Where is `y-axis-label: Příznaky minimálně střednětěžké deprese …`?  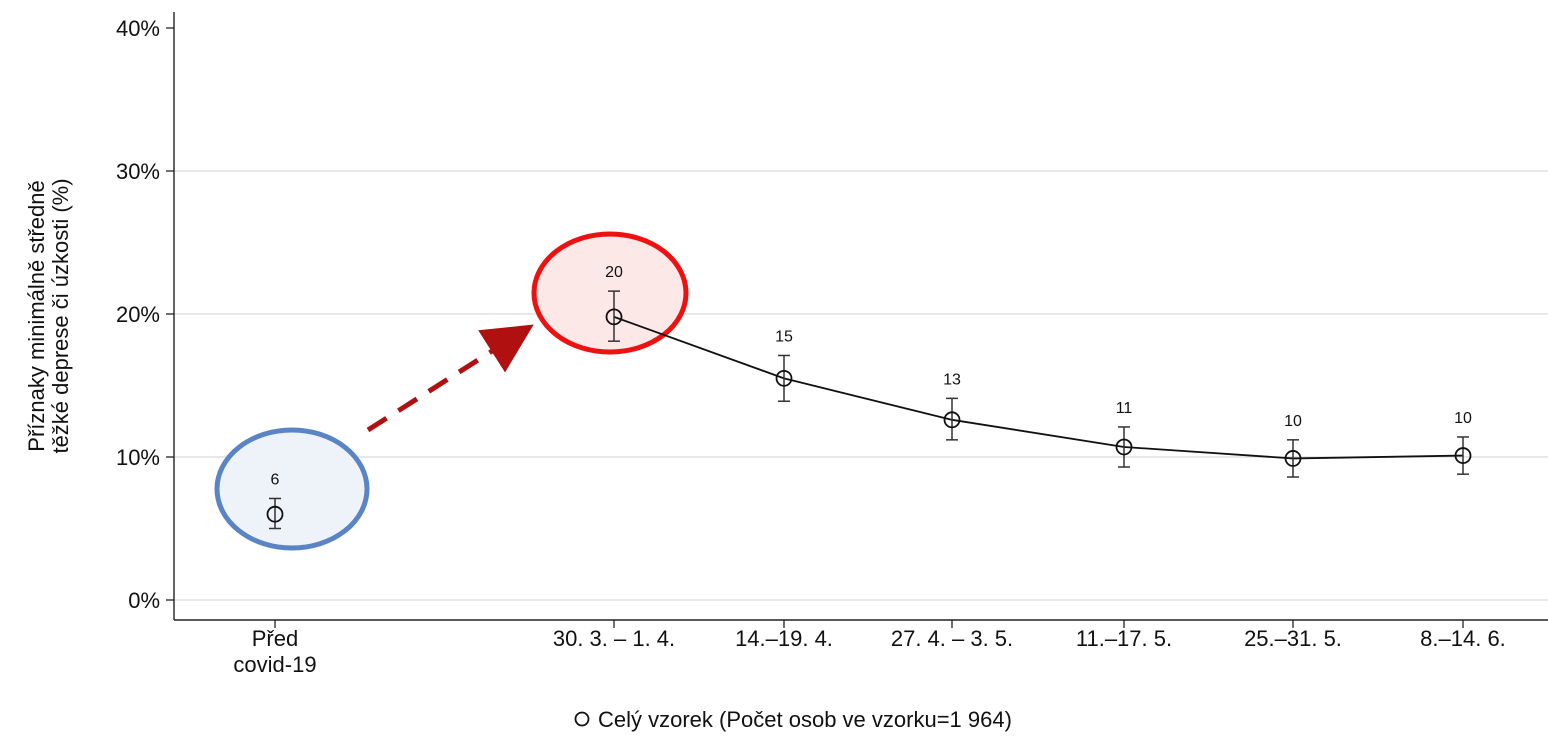
y-axis-label: Příznaky minimálně střednětěžké deprese … is located at coordinates (48, 315).